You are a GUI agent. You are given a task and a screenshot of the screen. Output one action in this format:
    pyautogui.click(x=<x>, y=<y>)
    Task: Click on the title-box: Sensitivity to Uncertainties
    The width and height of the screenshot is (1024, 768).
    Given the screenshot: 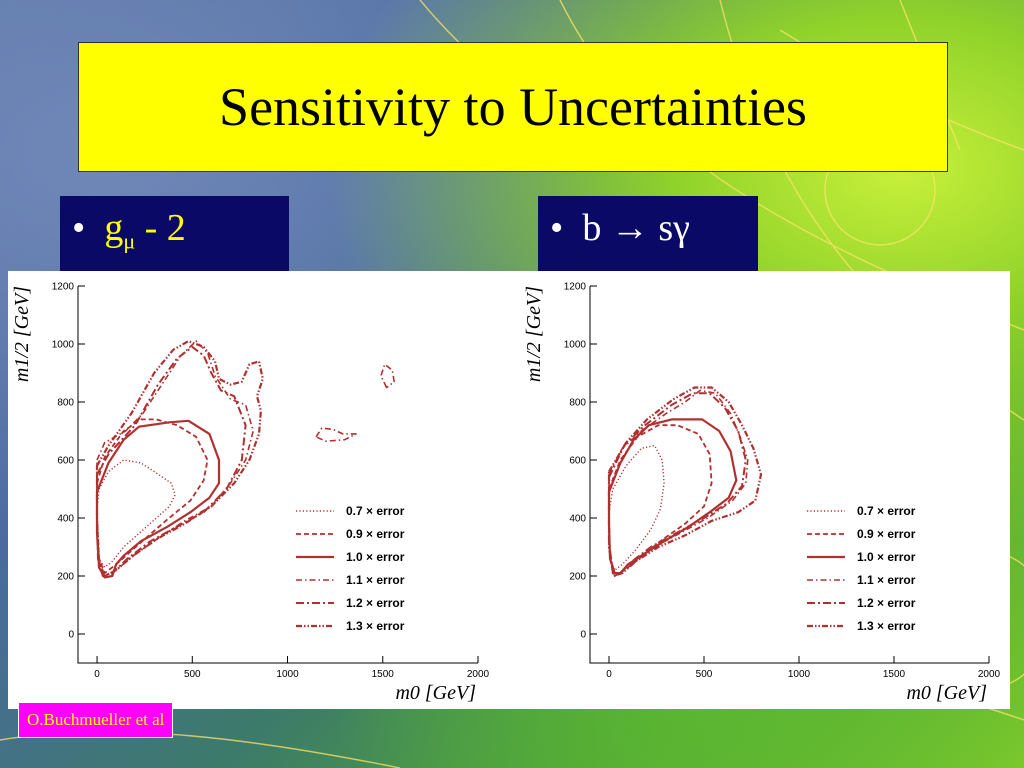 What is the action you would take?
    pyautogui.click(x=513, y=107)
    